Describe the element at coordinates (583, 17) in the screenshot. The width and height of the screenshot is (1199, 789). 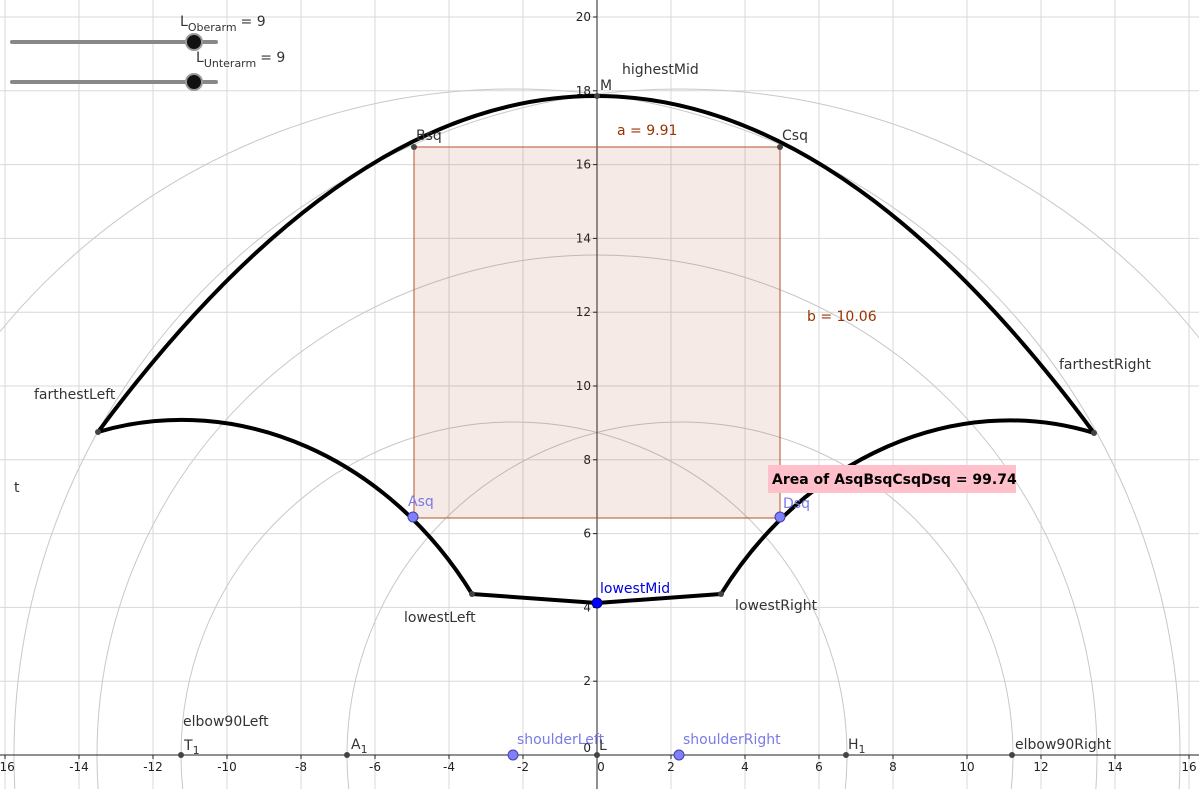
I see `y-tick-label: 20` at that location.